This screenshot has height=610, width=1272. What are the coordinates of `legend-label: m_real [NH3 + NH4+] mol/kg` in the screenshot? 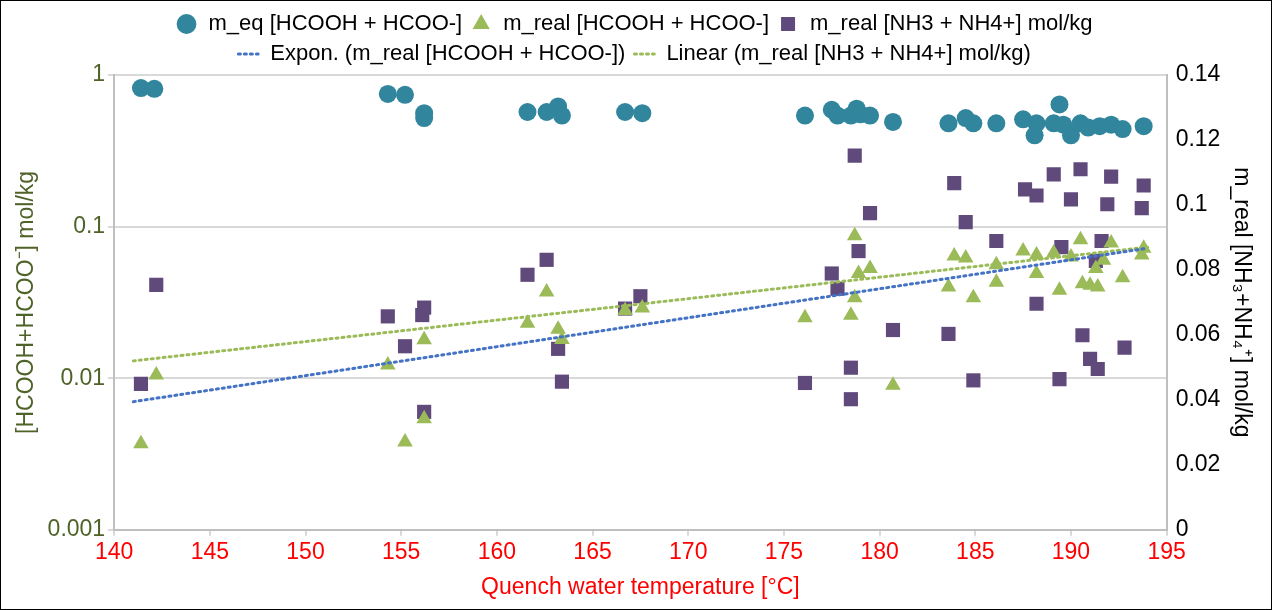 It's located at (951, 23).